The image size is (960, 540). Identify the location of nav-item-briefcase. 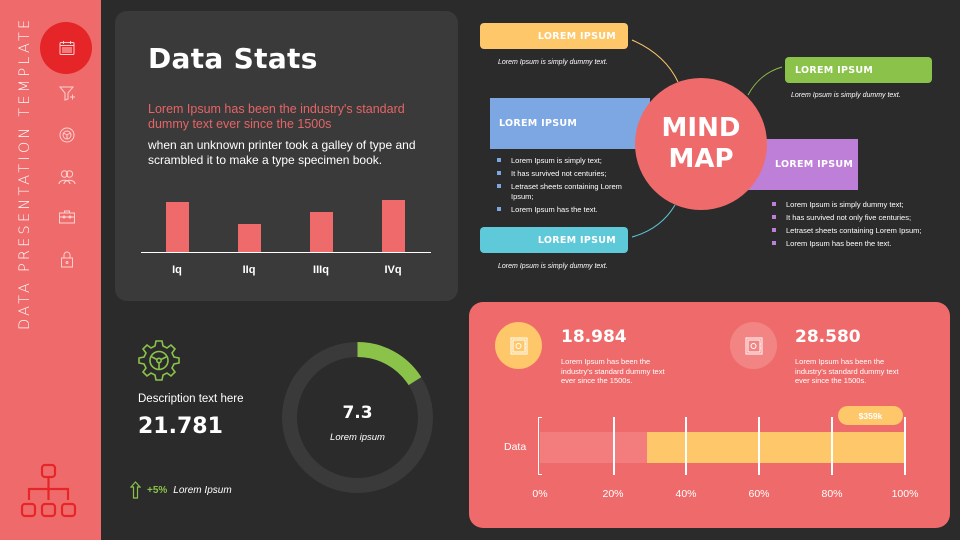
(67, 217).